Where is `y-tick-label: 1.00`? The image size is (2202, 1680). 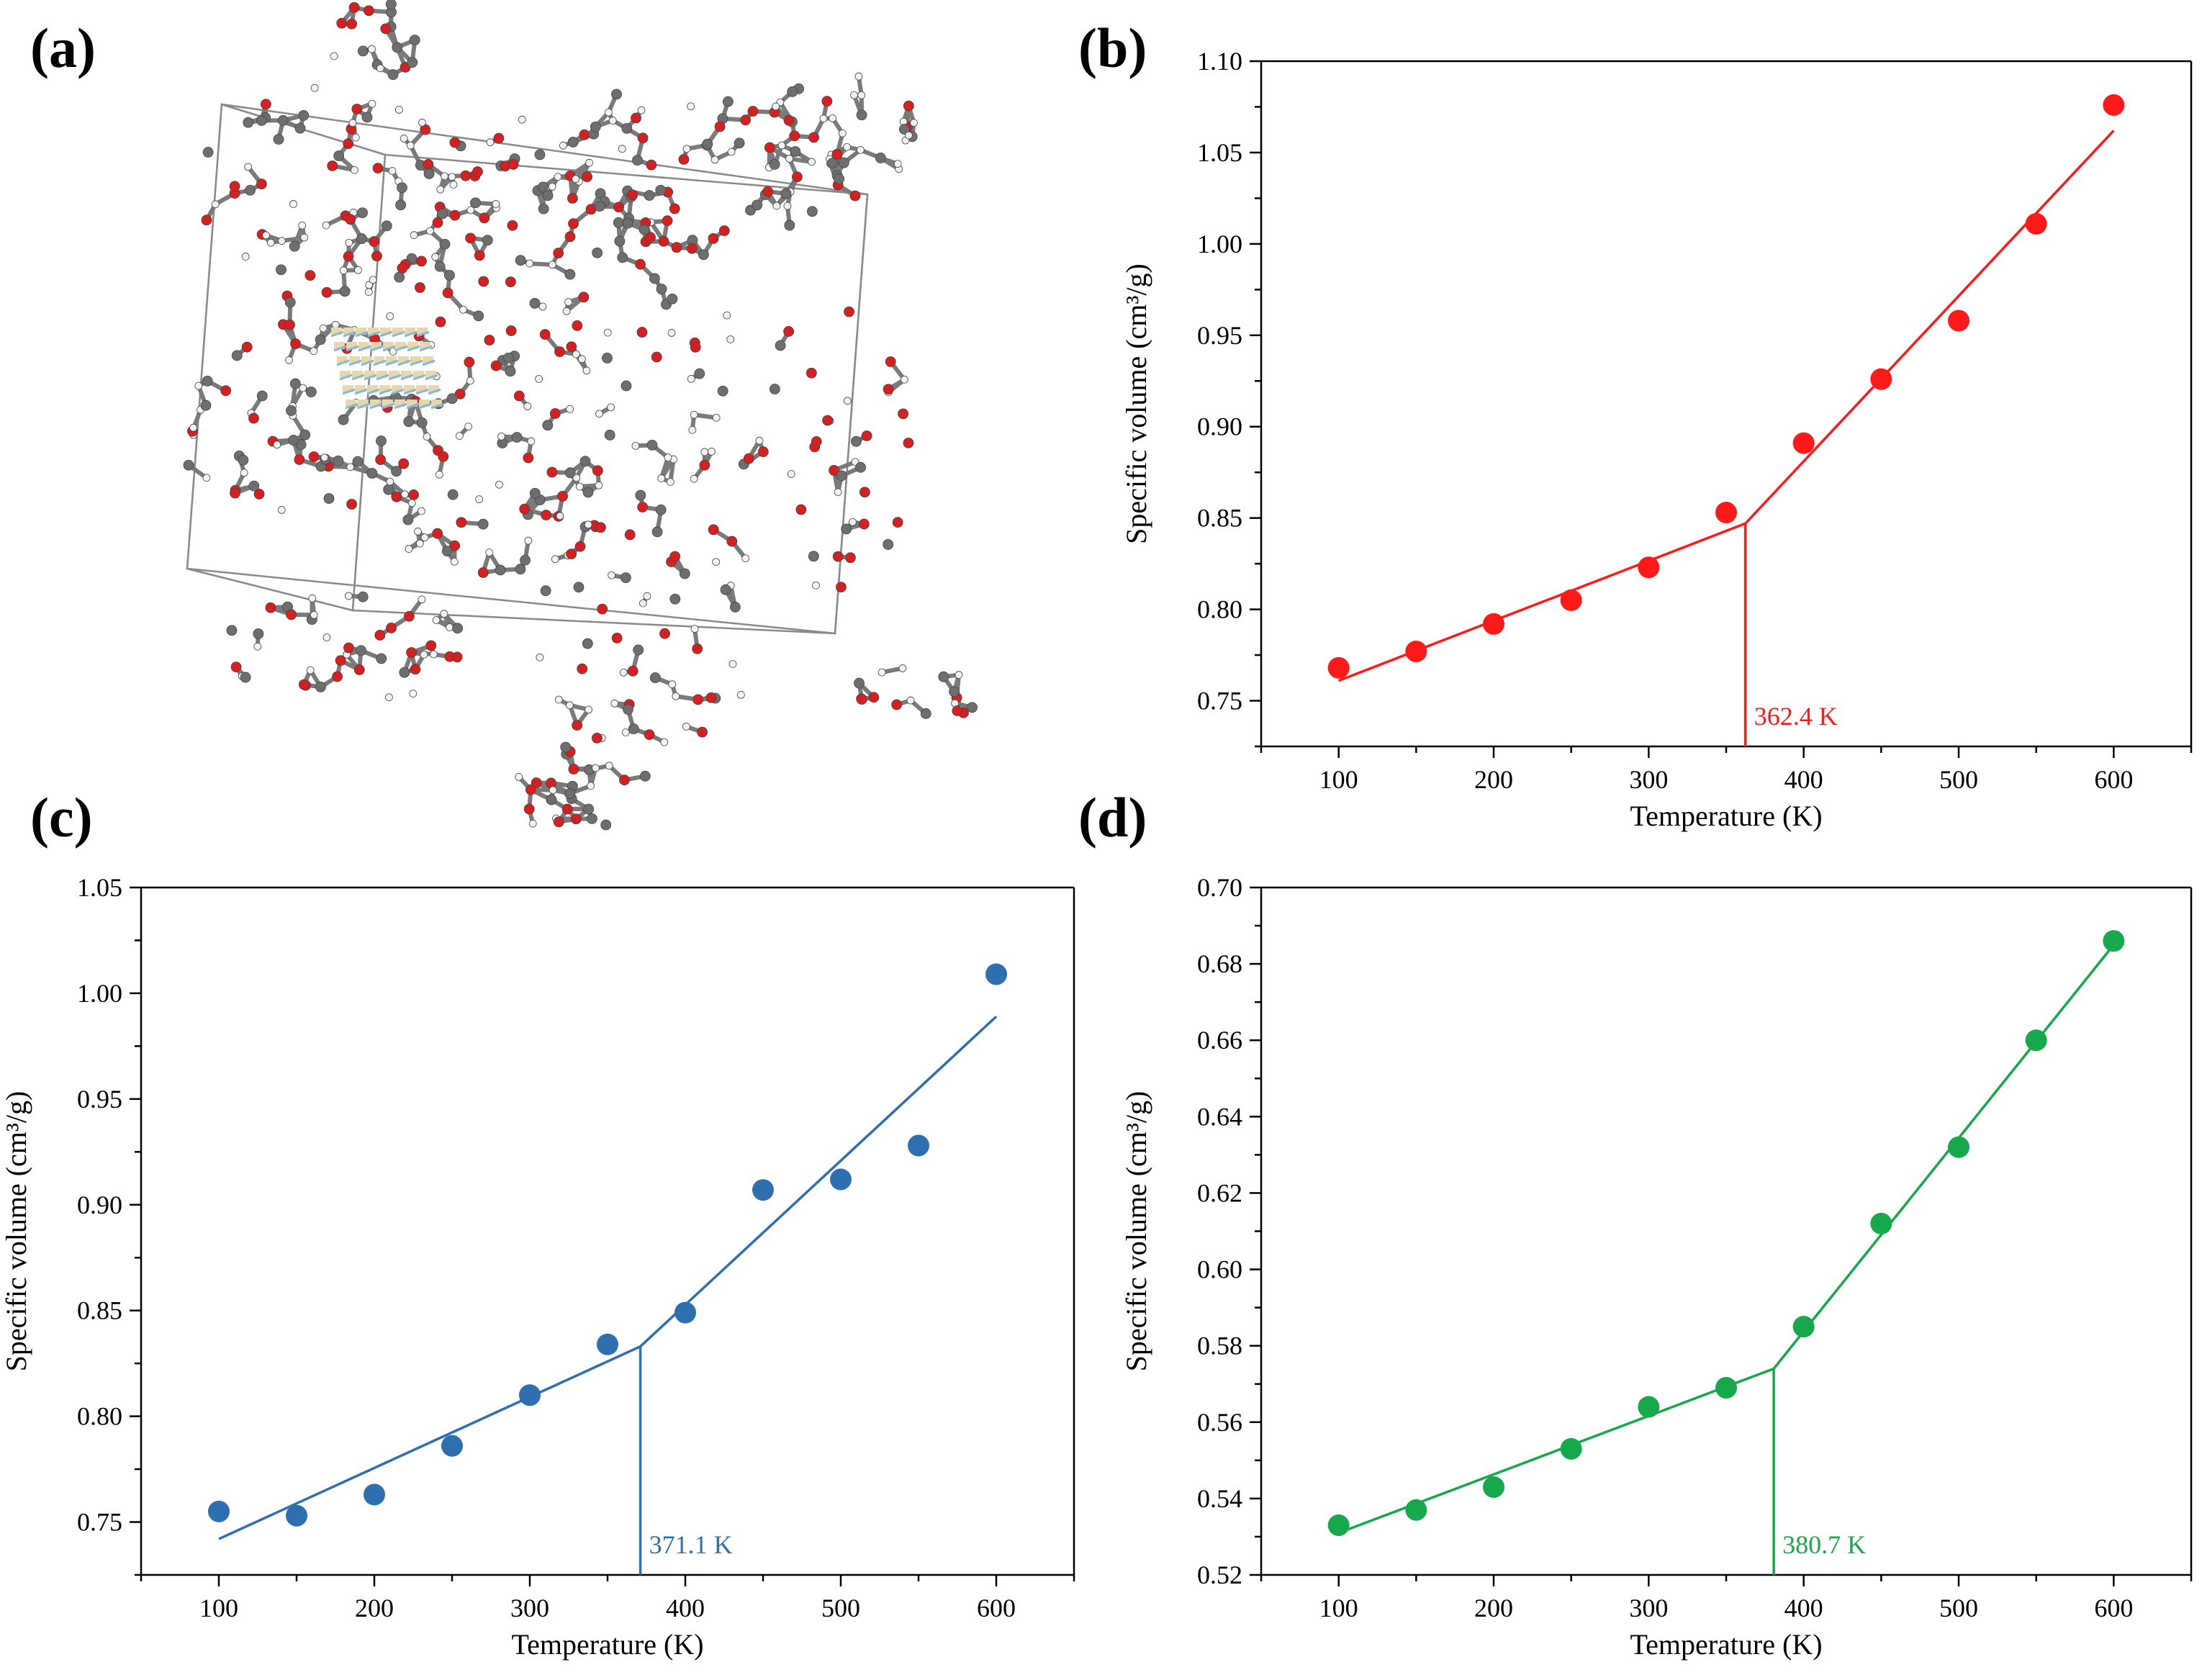 y-tick-label: 1.00 is located at coordinates (99, 993).